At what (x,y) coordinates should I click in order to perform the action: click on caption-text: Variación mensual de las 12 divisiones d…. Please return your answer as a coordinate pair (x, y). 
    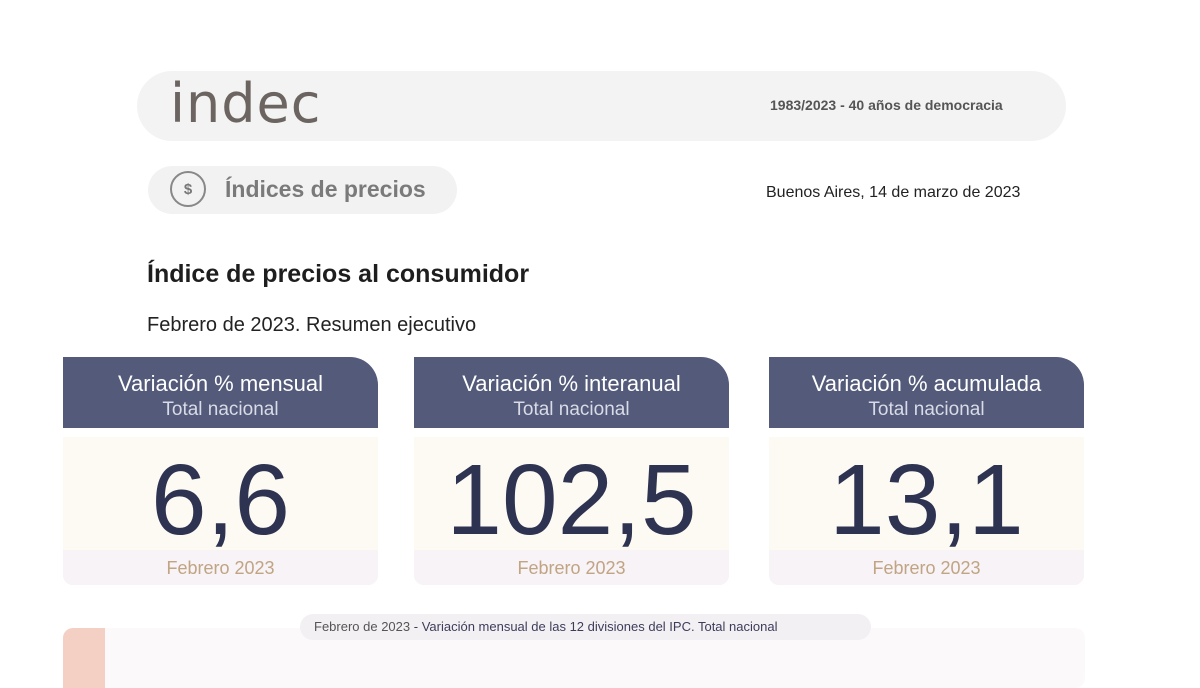
    Looking at the image, I should click on (599, 626).